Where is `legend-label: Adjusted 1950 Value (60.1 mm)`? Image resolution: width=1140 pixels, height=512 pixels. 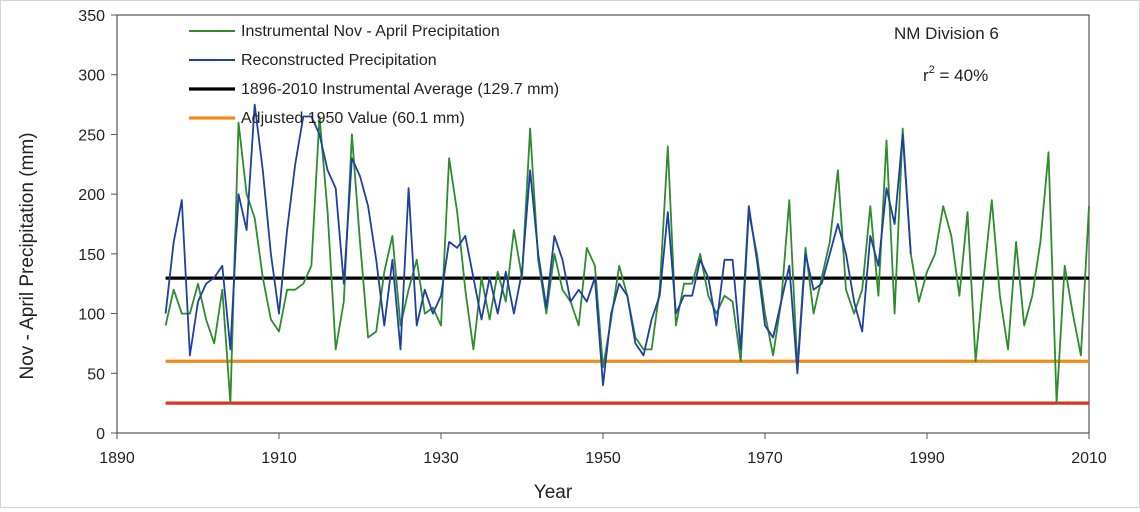
legend-label: Adjusted 1950 Value (60.1 mm) is located at coordinates (353, 118).